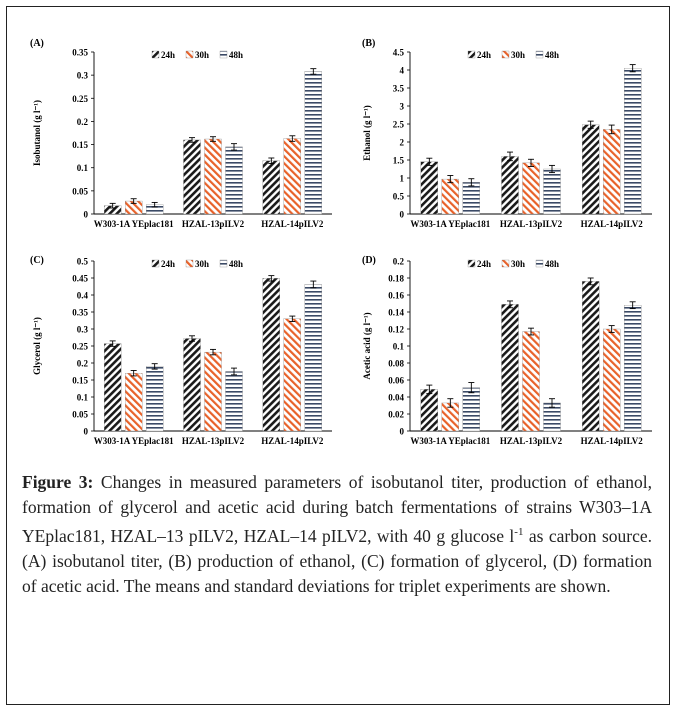  Describe the element at coordinates (396, 381) in the screenshot. I see `y-tick-label: 0.06` at that location.